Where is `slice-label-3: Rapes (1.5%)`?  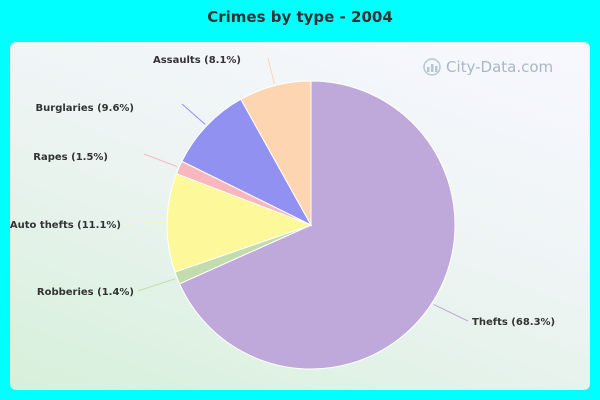 slice-label-3: Rapes (1.5%) is located at coordinates (70, 157).